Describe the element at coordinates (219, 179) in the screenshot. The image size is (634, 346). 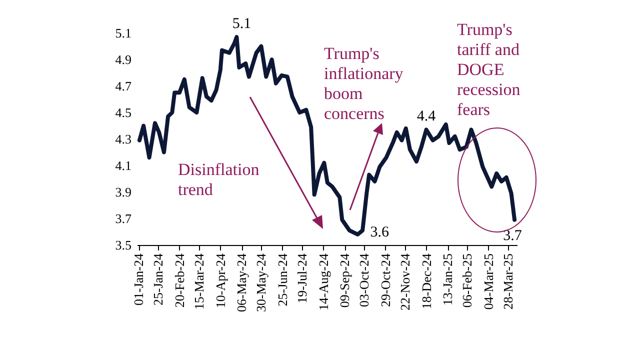
I see `annotation: Disinflation trend` at that location.